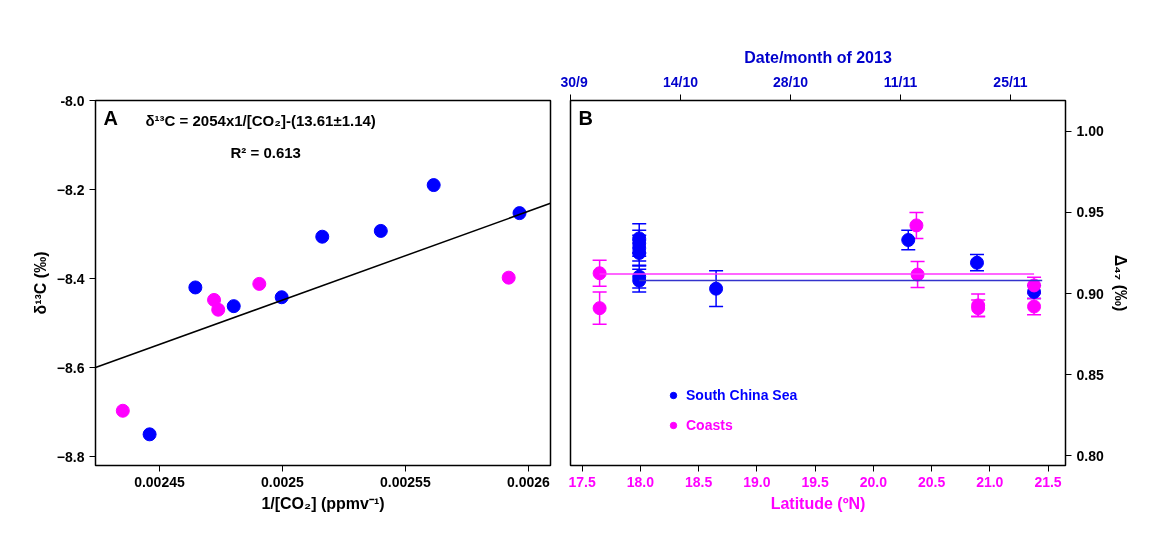  Describe the element at coordinates (585, 117) in the screenshot. I see `annotation: B` at that location.